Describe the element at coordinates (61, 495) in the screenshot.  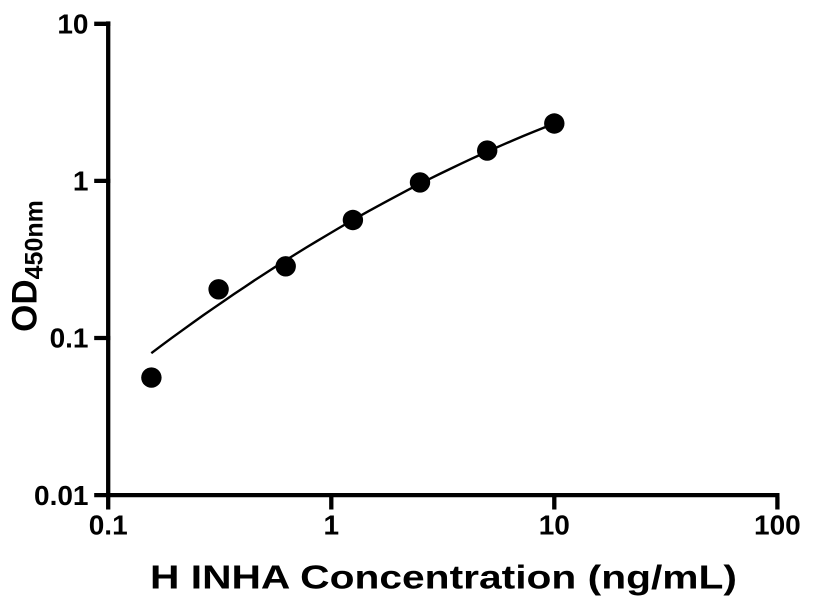
I see `svg-text: 0.01` at that location.